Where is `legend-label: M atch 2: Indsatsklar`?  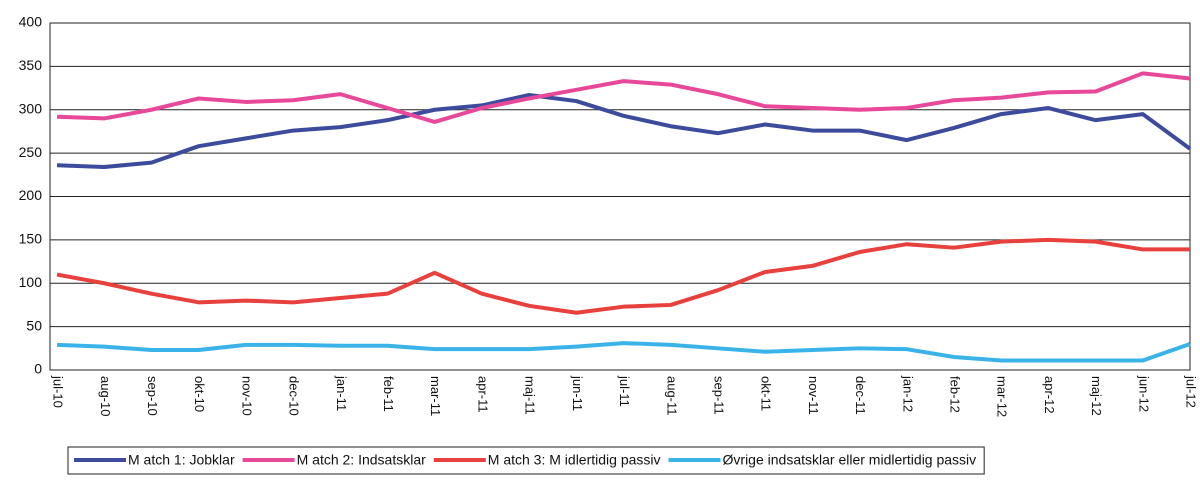
legend-label: M atch 2: Indsatsklar is located at coordinates (362, 460).